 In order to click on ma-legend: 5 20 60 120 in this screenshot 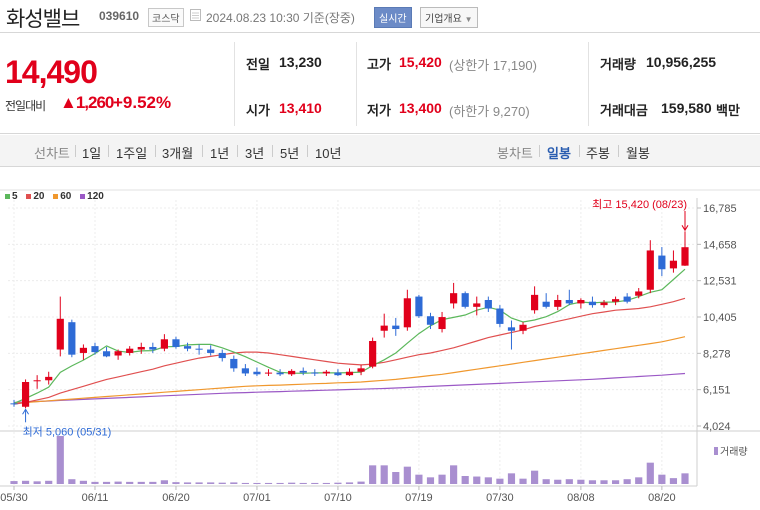, I will do `click(57, 196)`.